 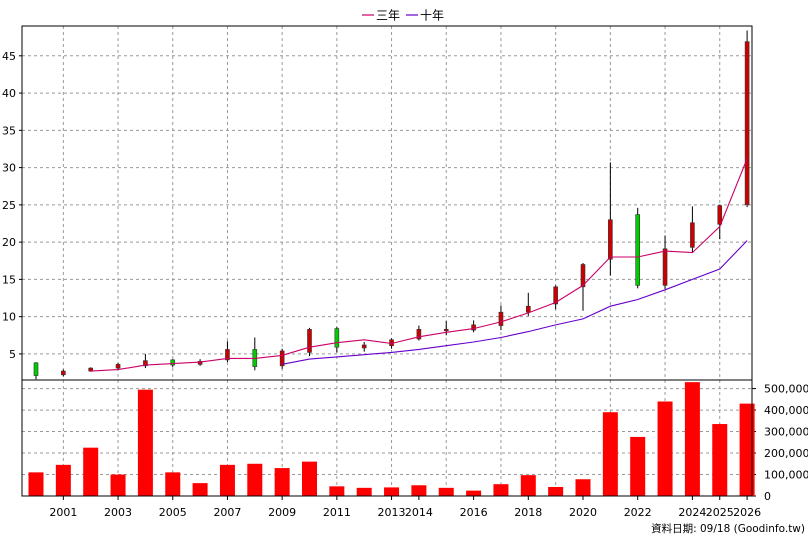 I want to click on volume-tick-label: 400,000, so click(x=786, y=410).